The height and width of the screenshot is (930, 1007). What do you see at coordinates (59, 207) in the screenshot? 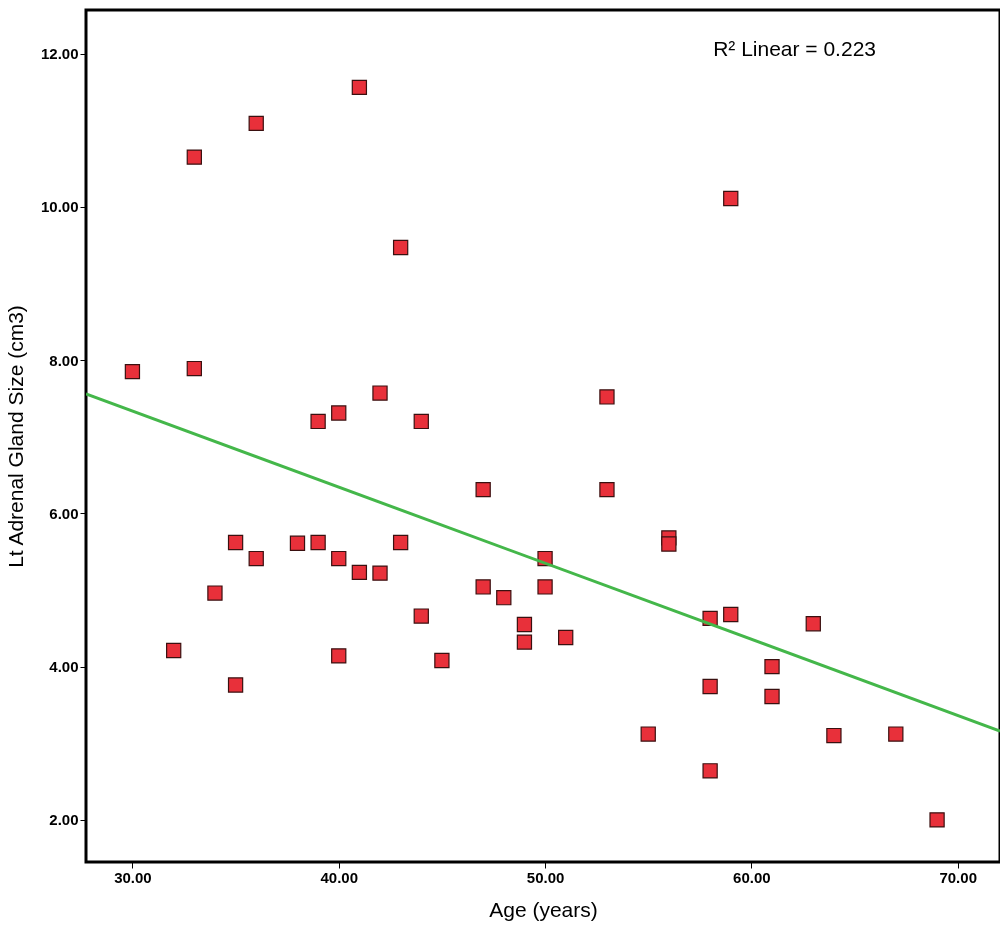
I see `y-tick-label: 10.00` at bounding box center [59, 207].